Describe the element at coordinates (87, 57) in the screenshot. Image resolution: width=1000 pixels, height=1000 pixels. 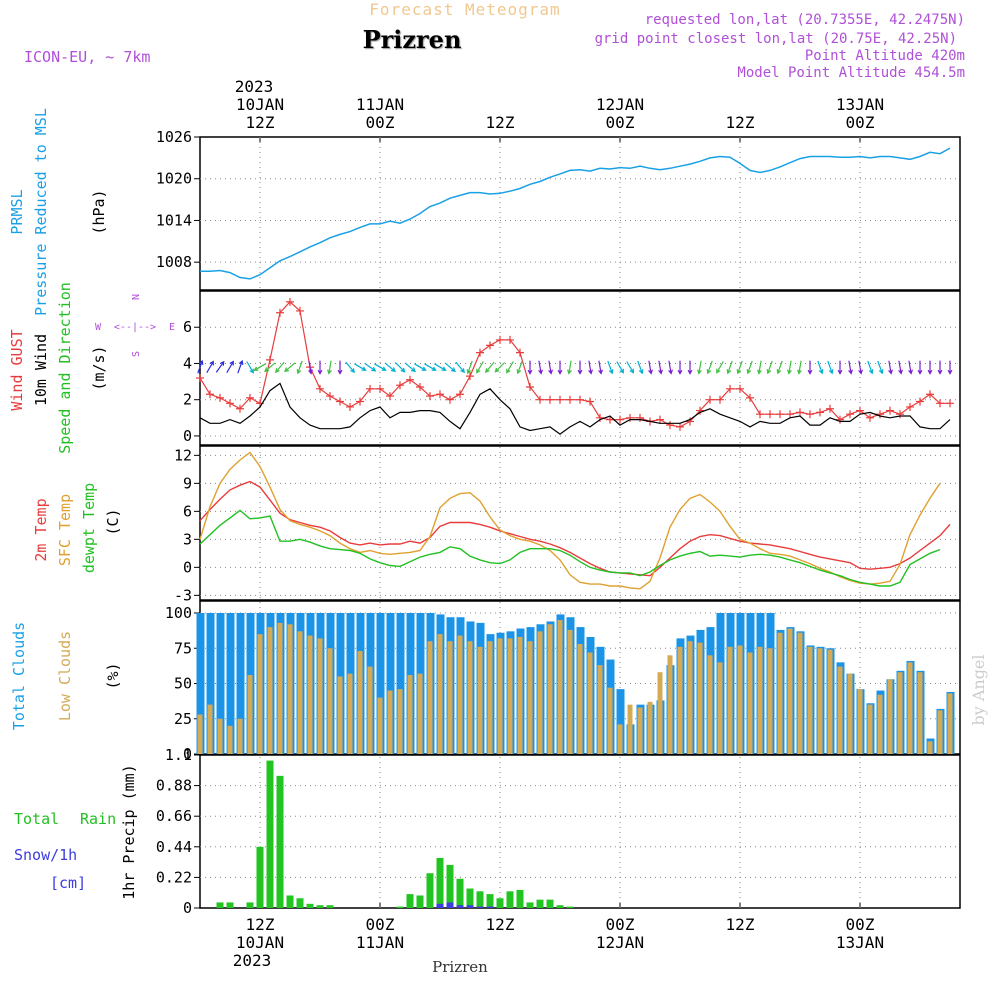
I see `model-label: ICON-EU, ~ 7km` at that location.